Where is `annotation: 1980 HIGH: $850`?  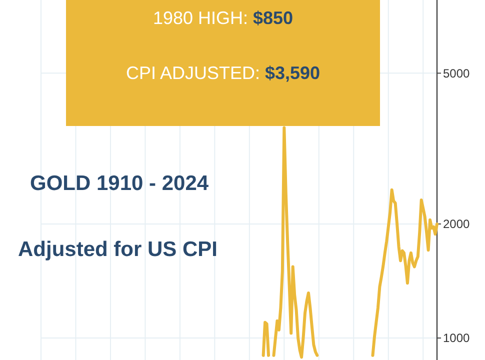 annotation: 1980 HIGH: $850 is located at coordinates (223, 18).